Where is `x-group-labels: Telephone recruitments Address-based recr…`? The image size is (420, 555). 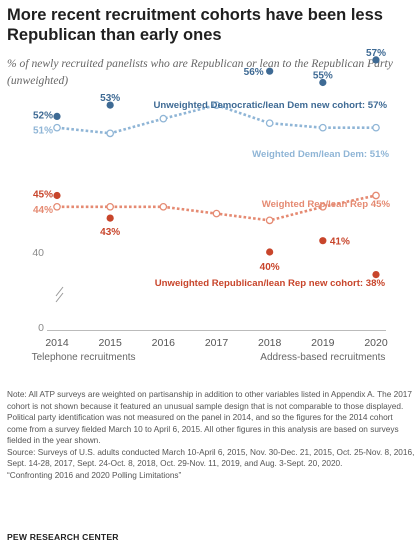
x-group-labels: Telephone recruitments Address-based recr… is located at coordinates (209, 357).